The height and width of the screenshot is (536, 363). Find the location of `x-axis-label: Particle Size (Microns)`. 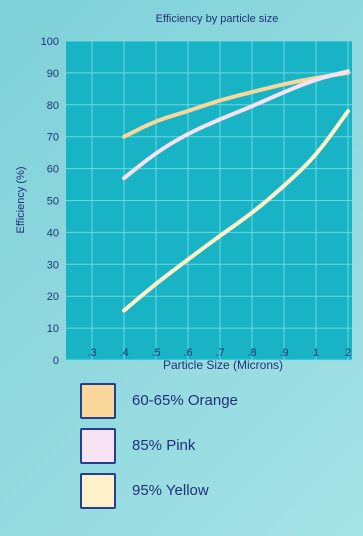

x-axis-label: Particle Size (Microns) is located at coordinates (223, 365).